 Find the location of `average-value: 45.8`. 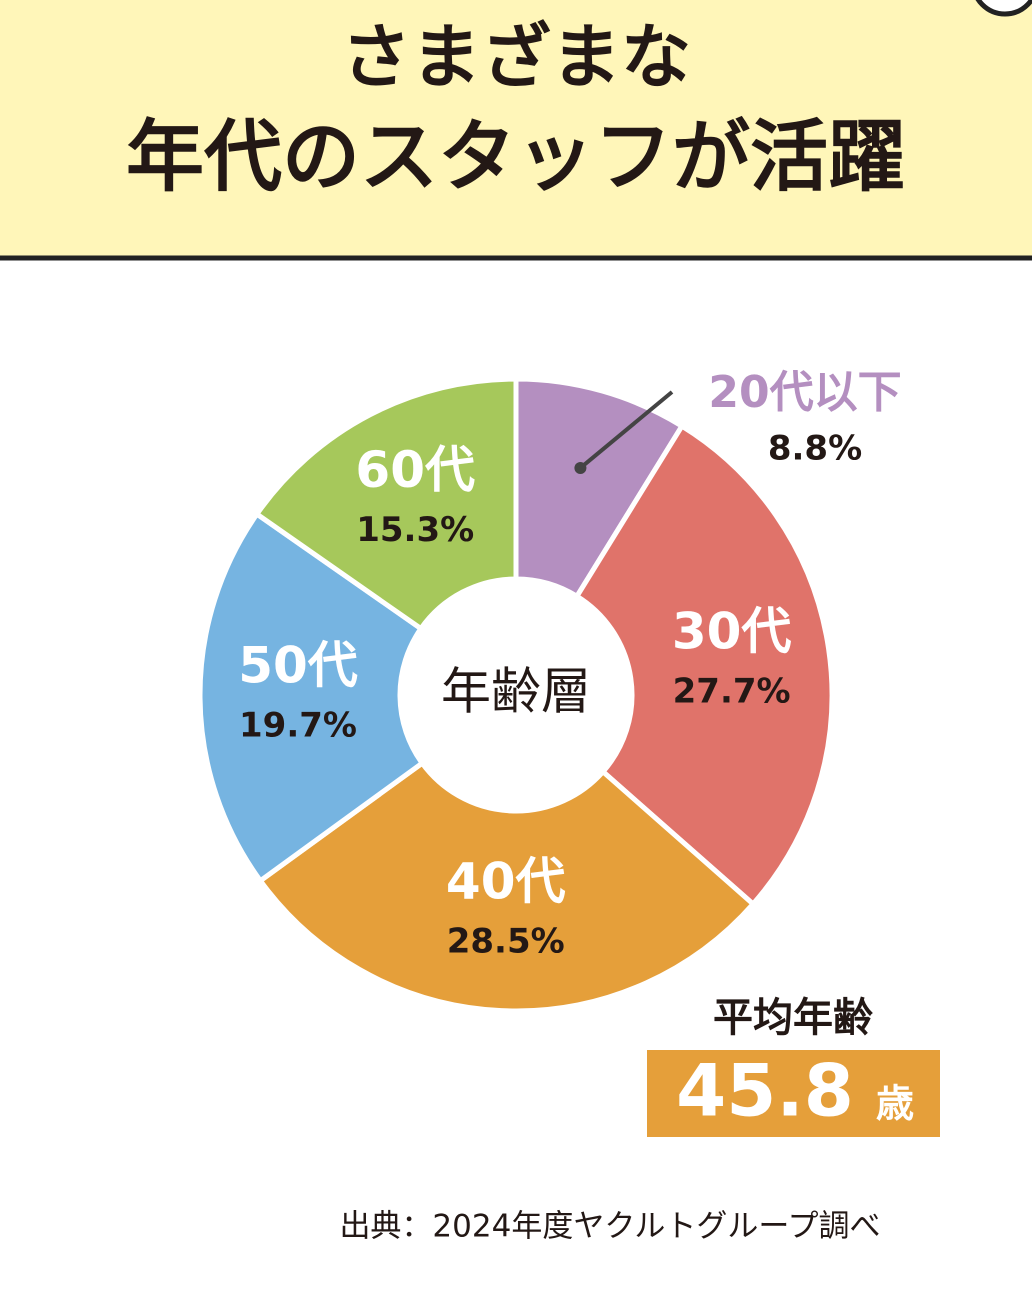

average-value: 45.8 is located at coordinates (765, 1091).